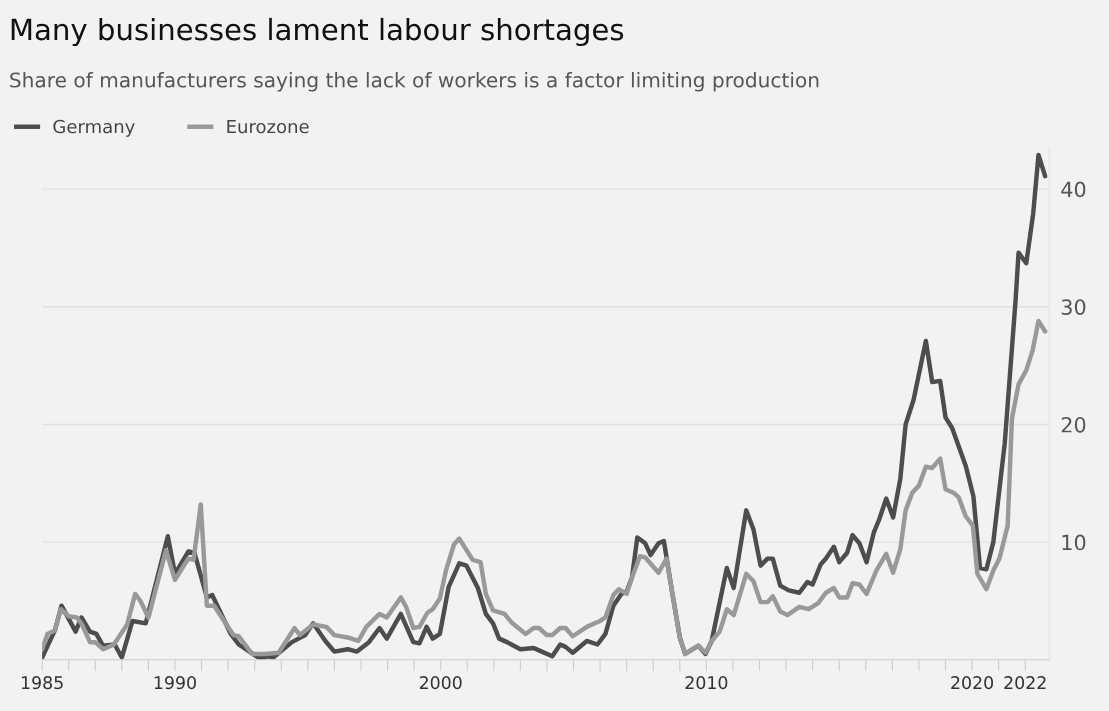 The image size is (1109, 711). I want to click on x-tick-label: 1990, so click(175, 683).